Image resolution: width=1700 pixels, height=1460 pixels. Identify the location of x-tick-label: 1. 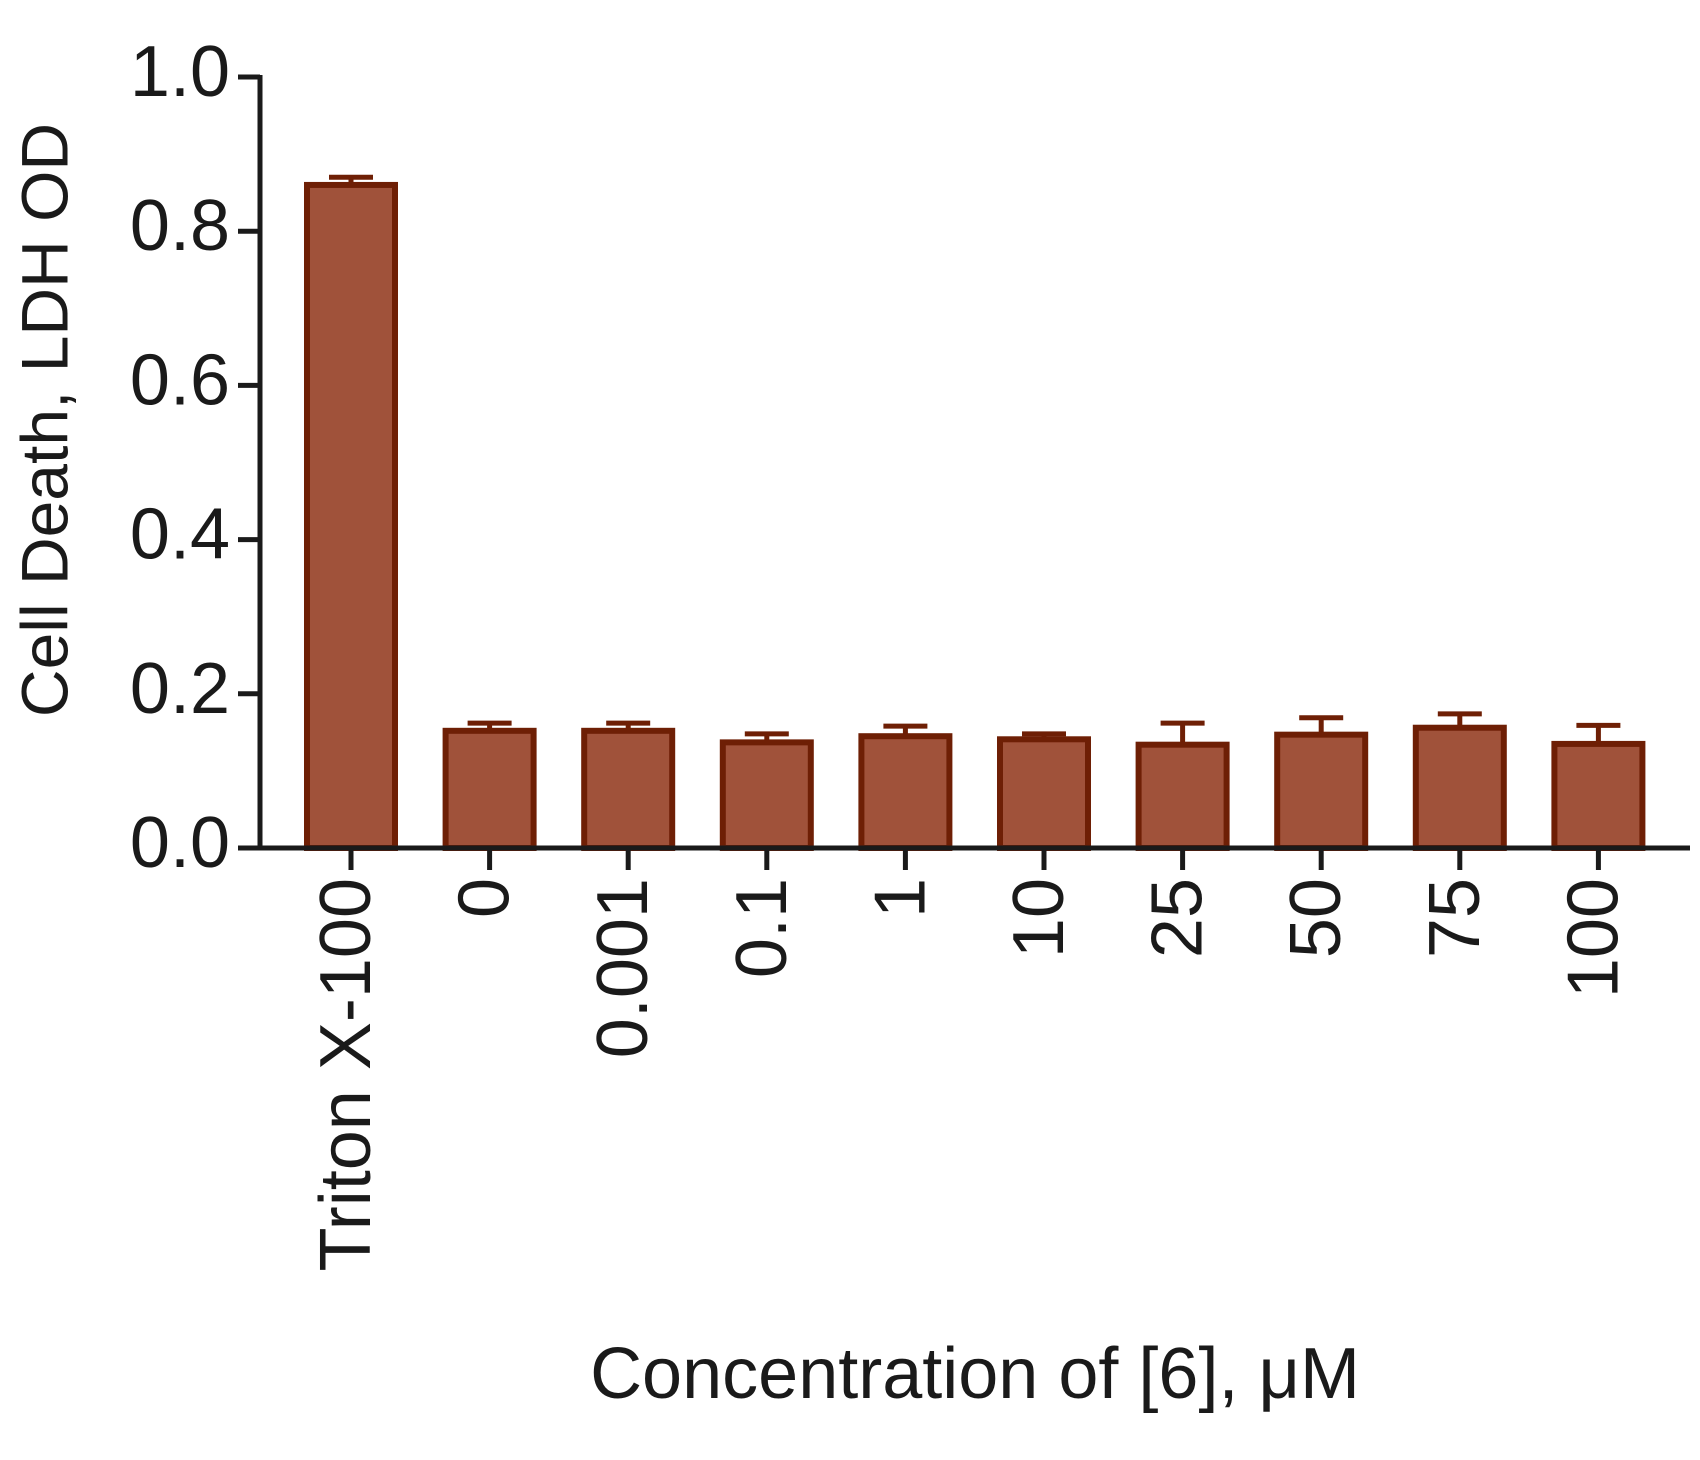
(900, 898).